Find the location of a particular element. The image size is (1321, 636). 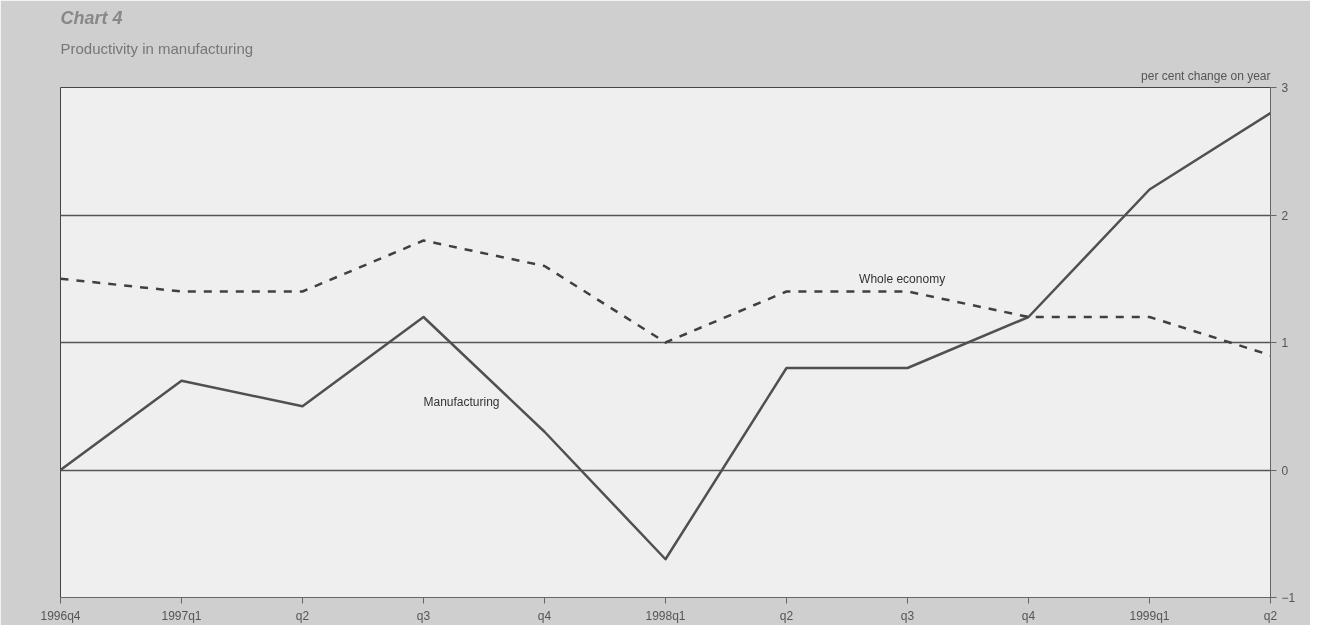

y-tick-label: −1 is located at coordinates (1288, 598).